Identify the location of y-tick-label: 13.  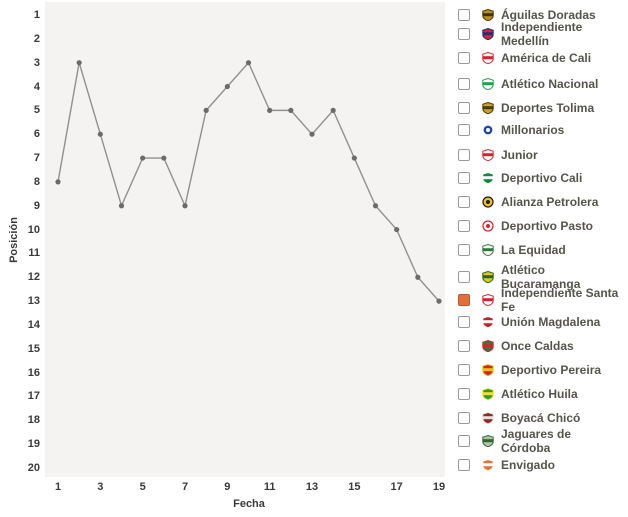
(33, 301).